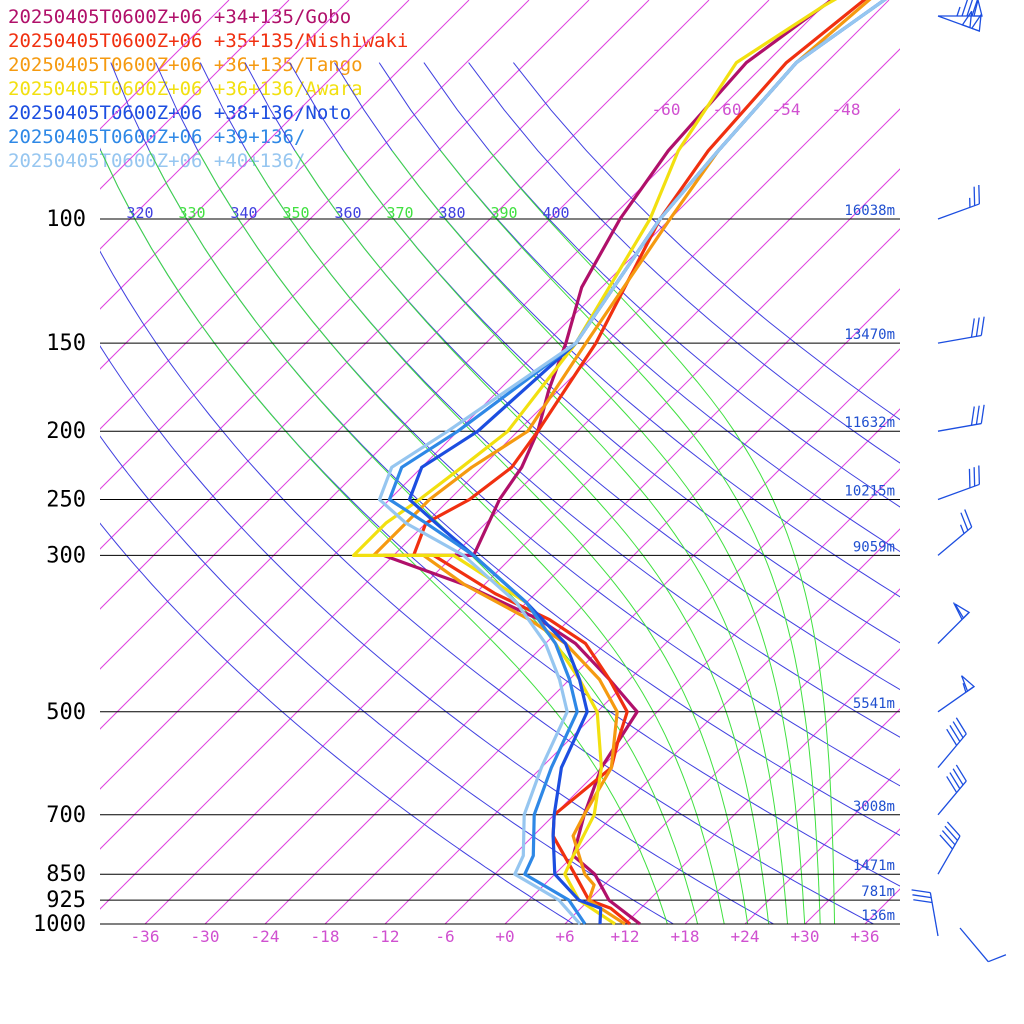 The height and width of the screenshot is (1024, 1024). I want to click on temperature-tick-label: +12, so click(625, 936).